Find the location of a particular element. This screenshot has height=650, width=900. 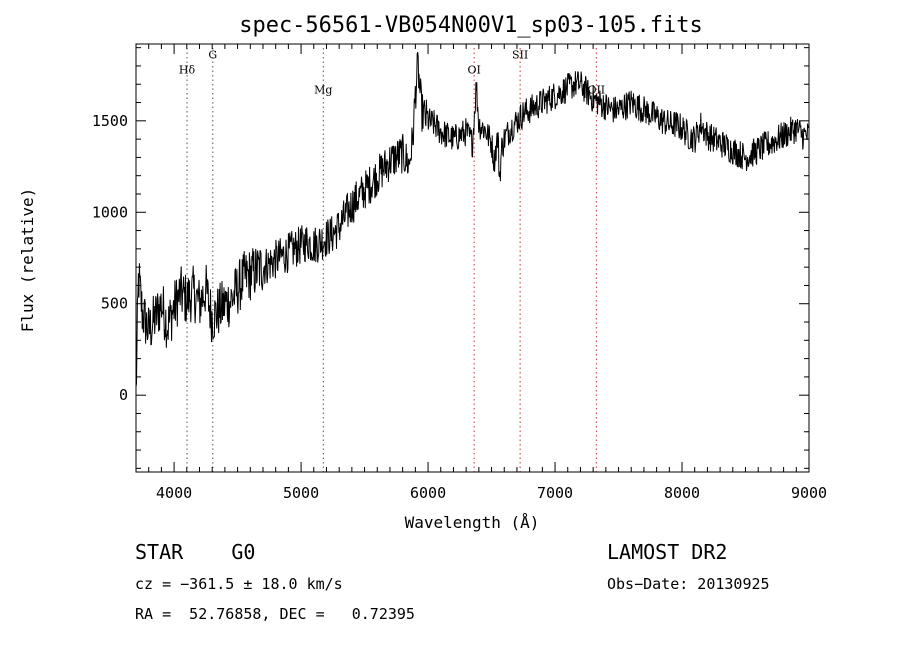

object-class: STAR G0 is located at coordinates (195, 552).